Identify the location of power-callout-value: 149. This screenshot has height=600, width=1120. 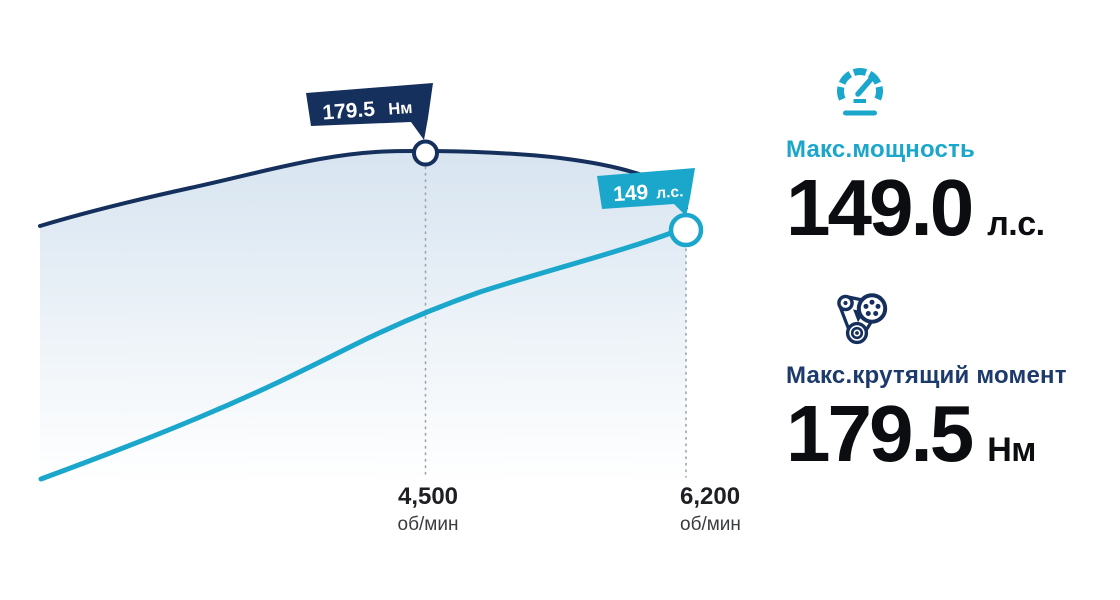
(630, 193).